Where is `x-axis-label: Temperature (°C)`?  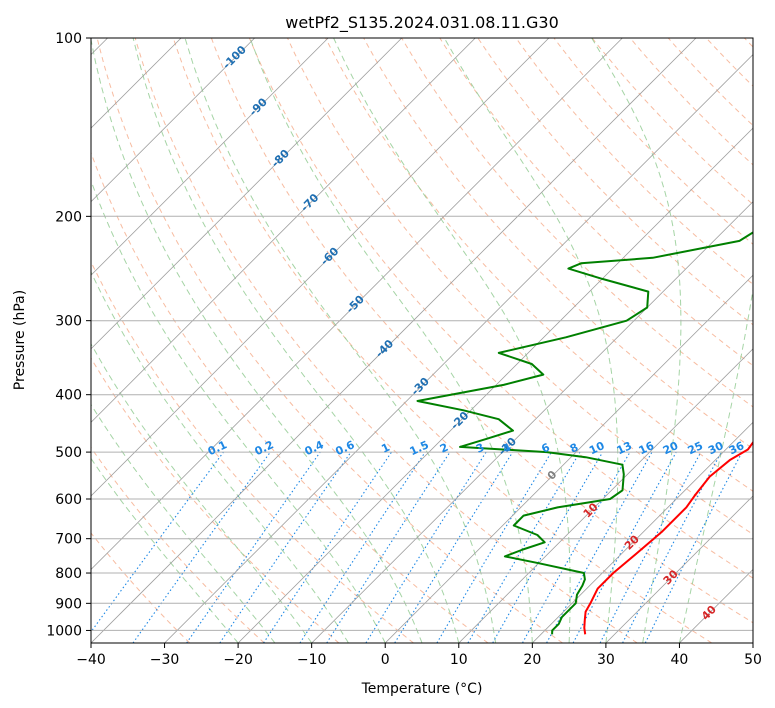
x-axis-label: Temperature (°C) is located at coordinates (422, 689).